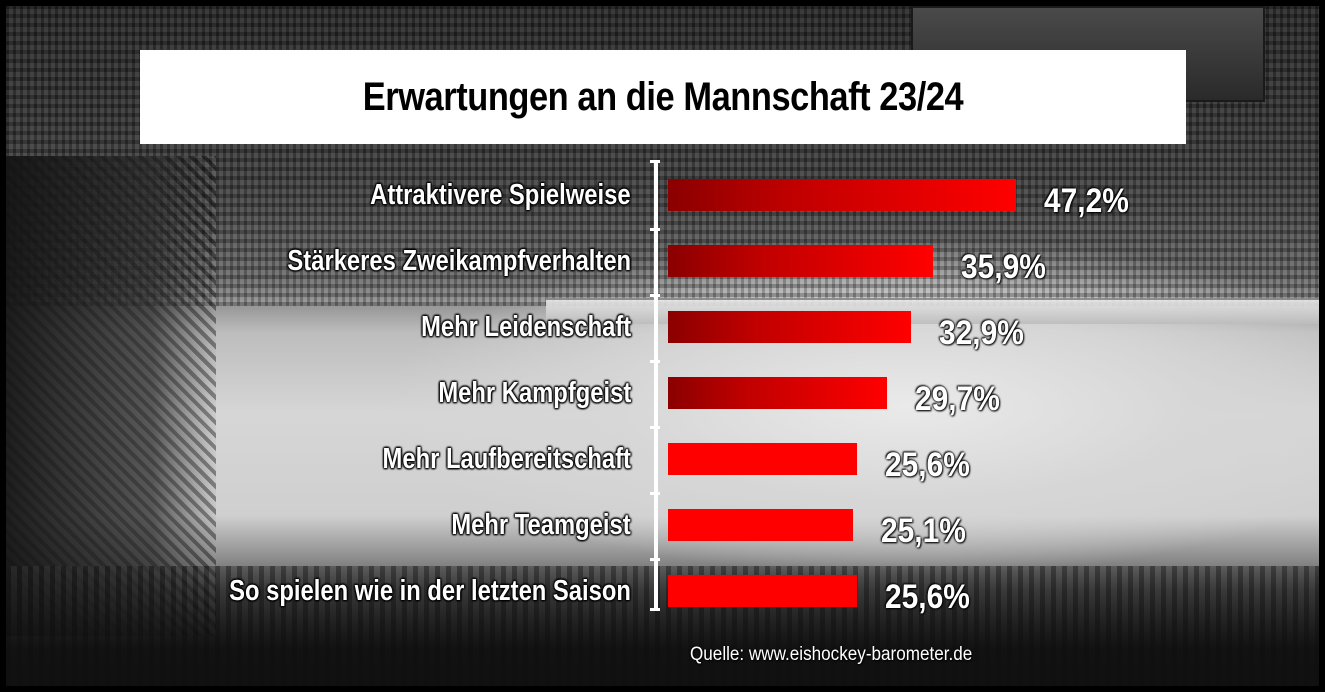  Describe the element at coordinates (981, 332) in the screenshot. I see `value-label: 32,9%` at that location.